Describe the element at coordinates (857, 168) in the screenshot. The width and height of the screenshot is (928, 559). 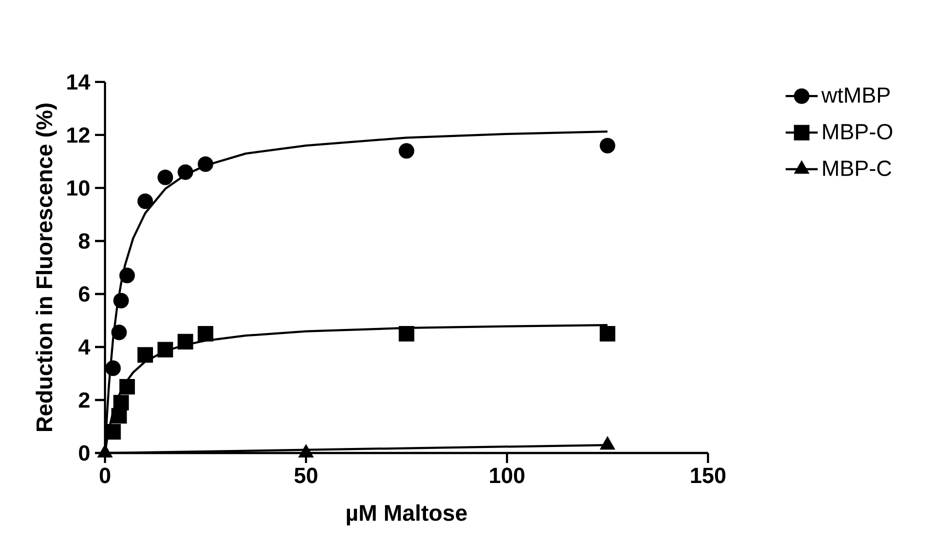
I see `legend-label: MBP-C` at that location.